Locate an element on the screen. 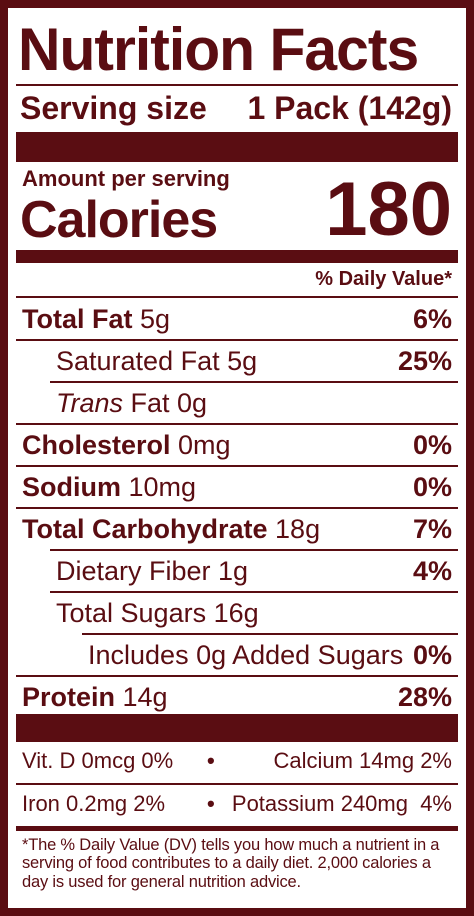 This screenshot has height=916, width=474. nutrient-row-protein: Protein 14g 28% is located at coordinates (237, 697).